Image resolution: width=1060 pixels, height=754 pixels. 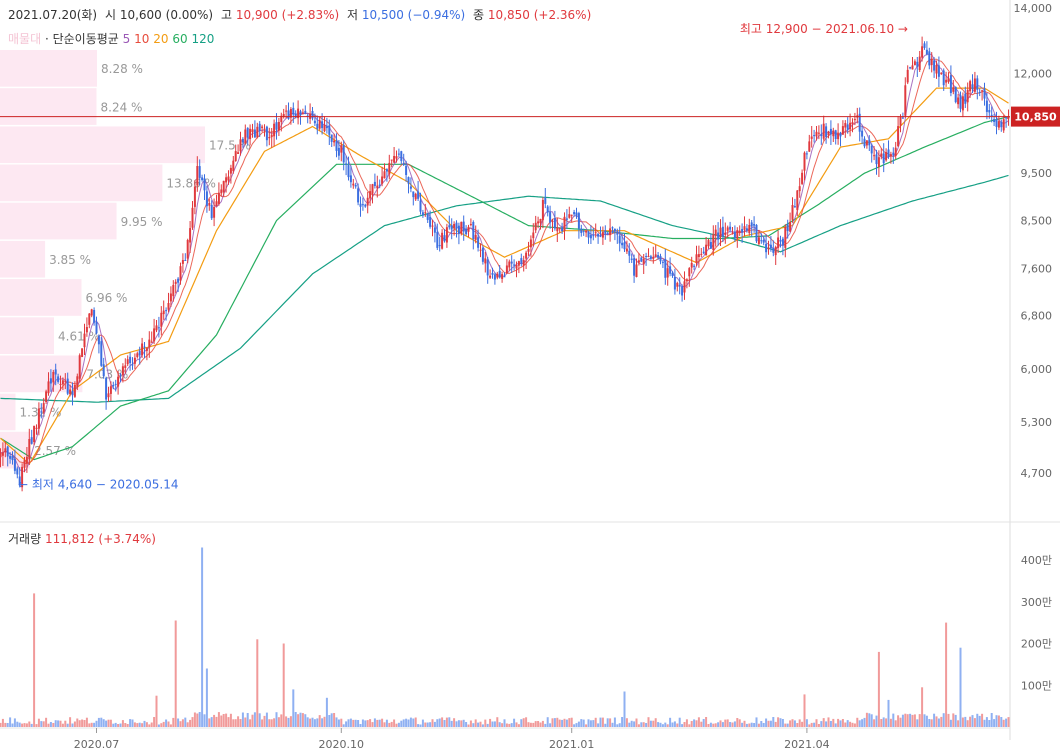 What do you see at coordinates (203, 39) in the screenshot?
I see `ma-period-120: 120` at bounding box center [203, 39].